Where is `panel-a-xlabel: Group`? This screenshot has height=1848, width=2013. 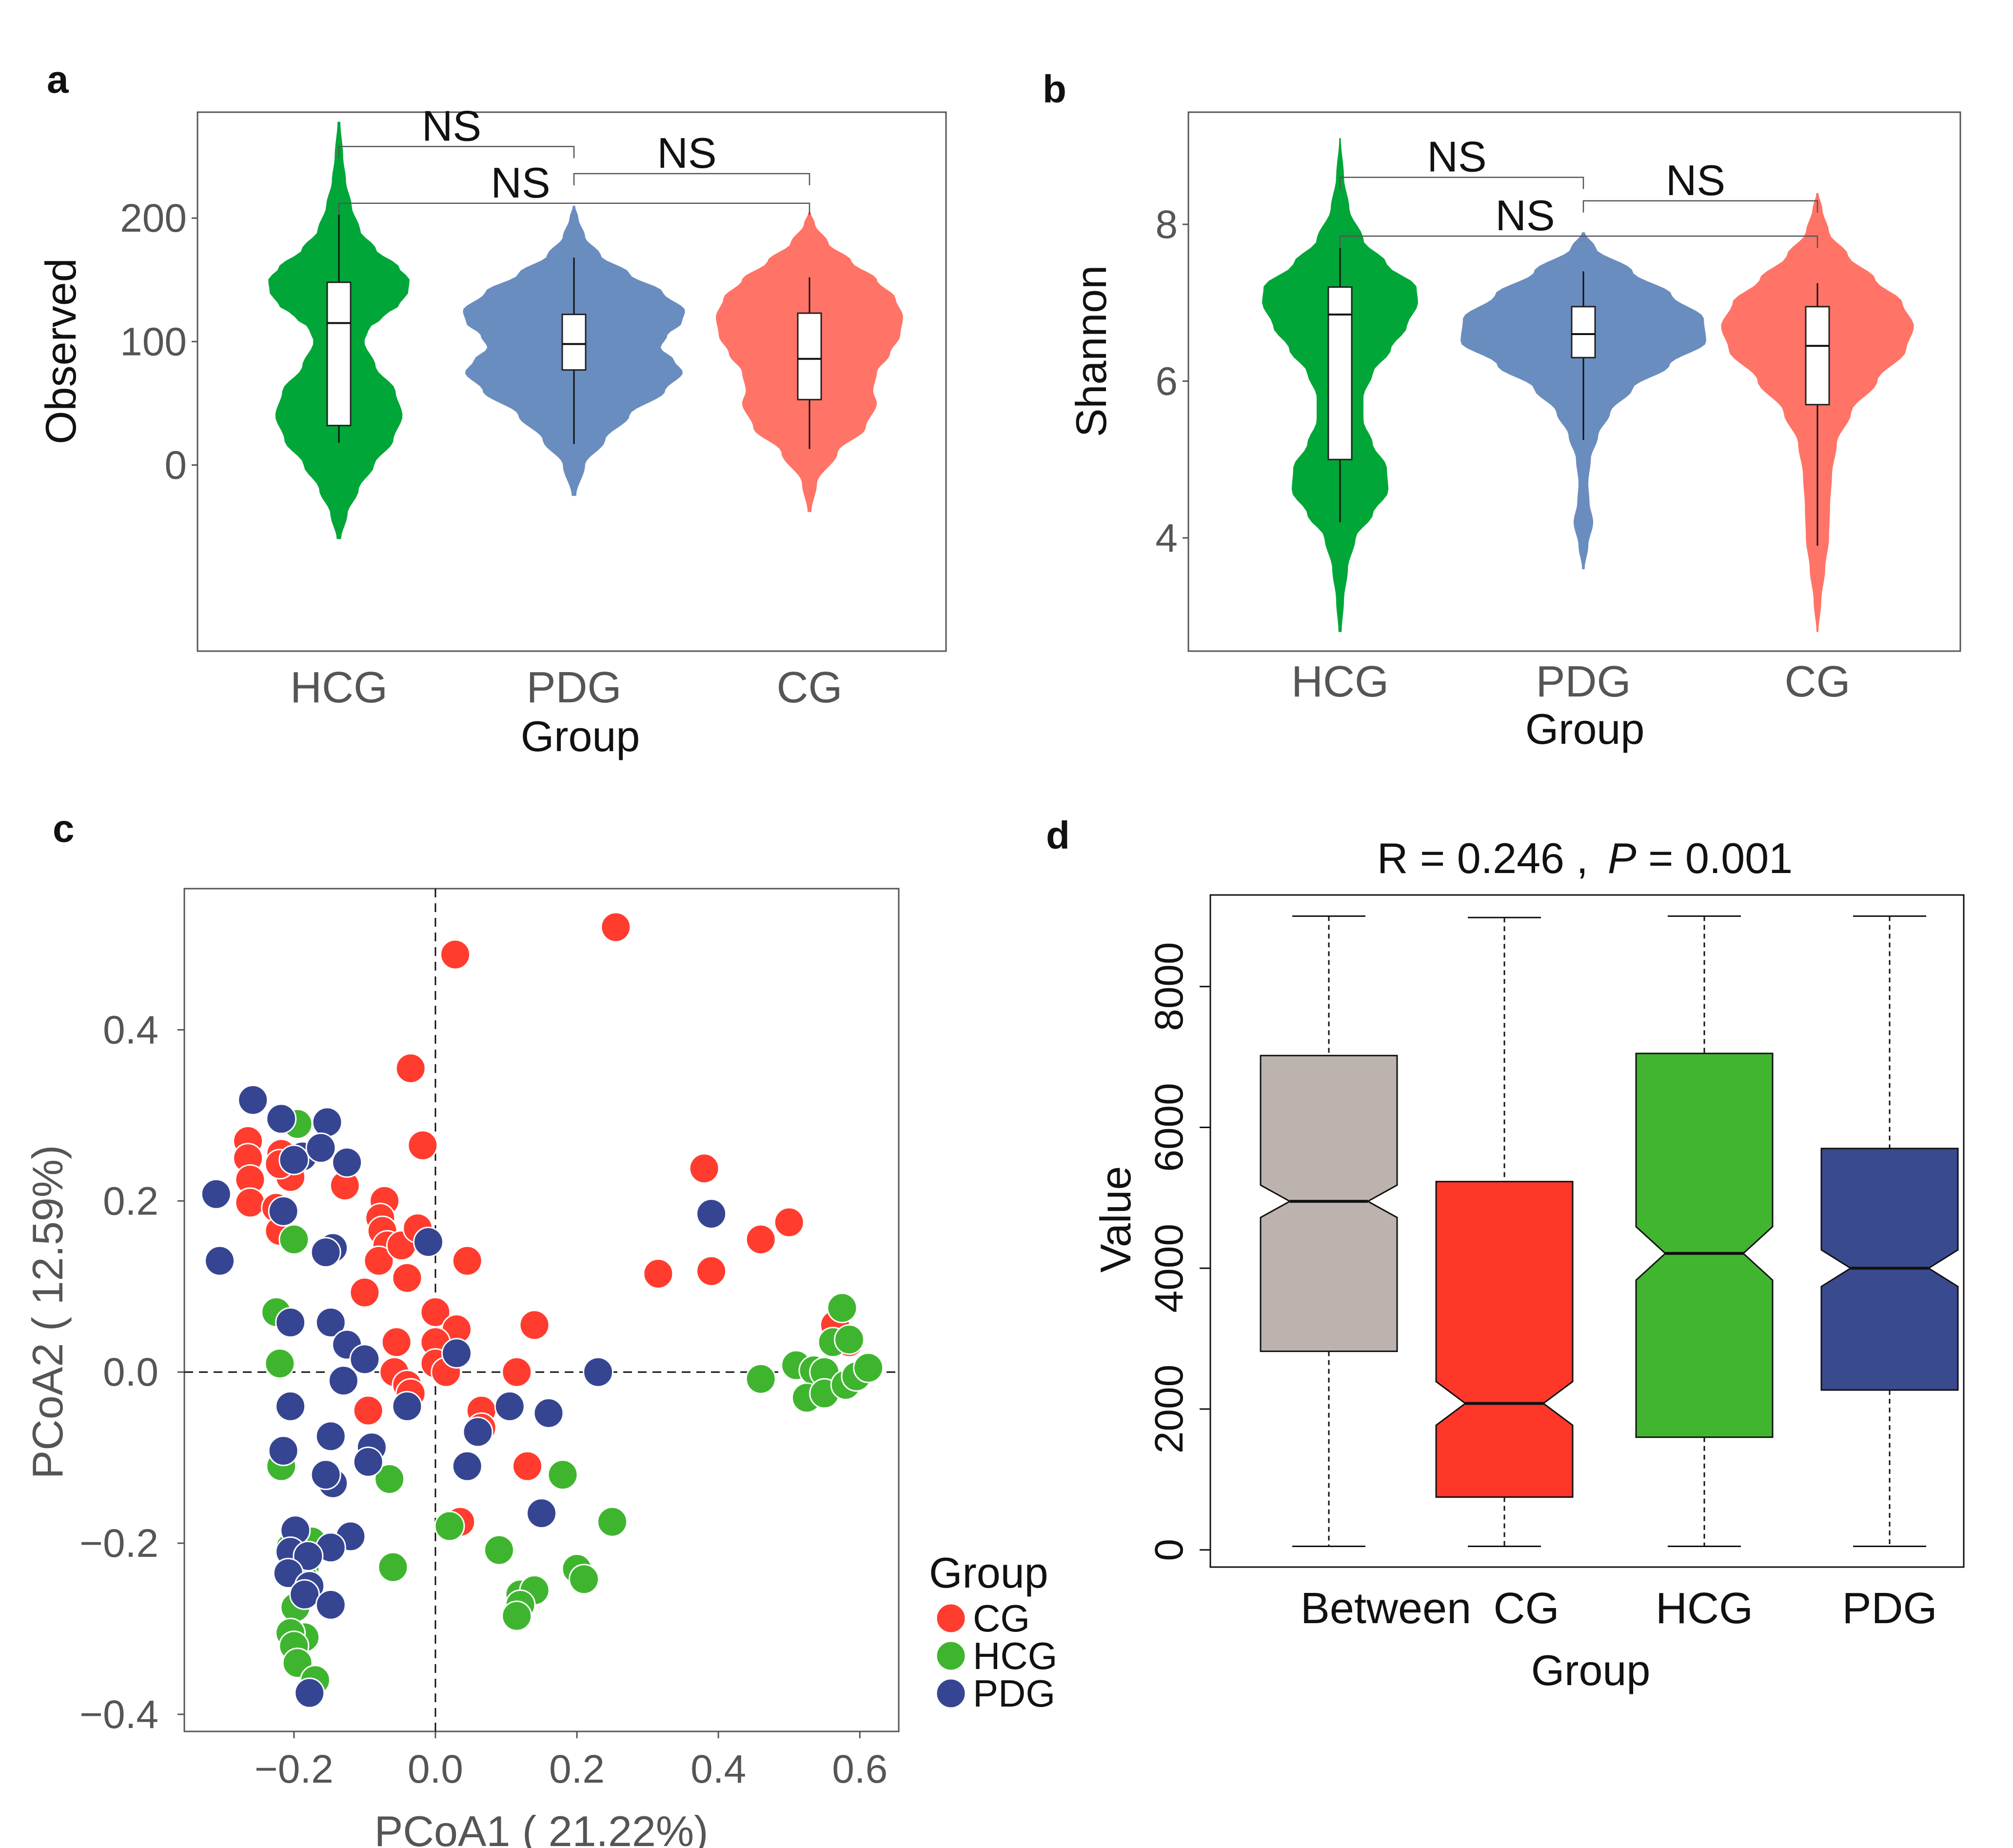 panel-a-xlabel: Group is located at coordinates (580, 736).